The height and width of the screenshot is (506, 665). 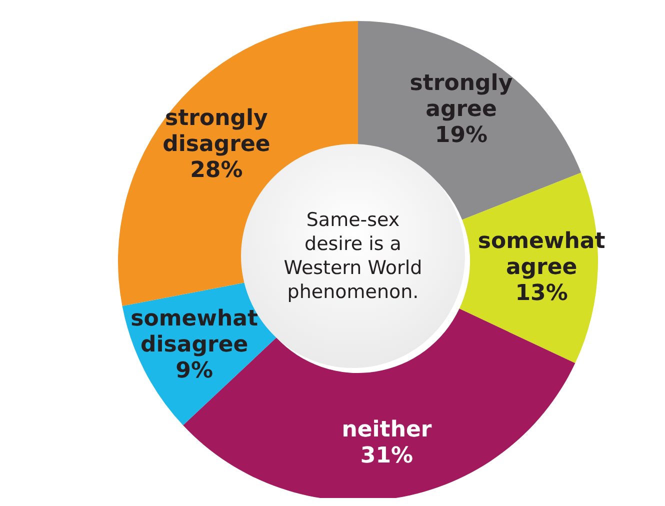 What do you see at coordinates (216, 130) in the screenshot?
I see `slice-label: strongly disagree` at bounding box center [216, 130].